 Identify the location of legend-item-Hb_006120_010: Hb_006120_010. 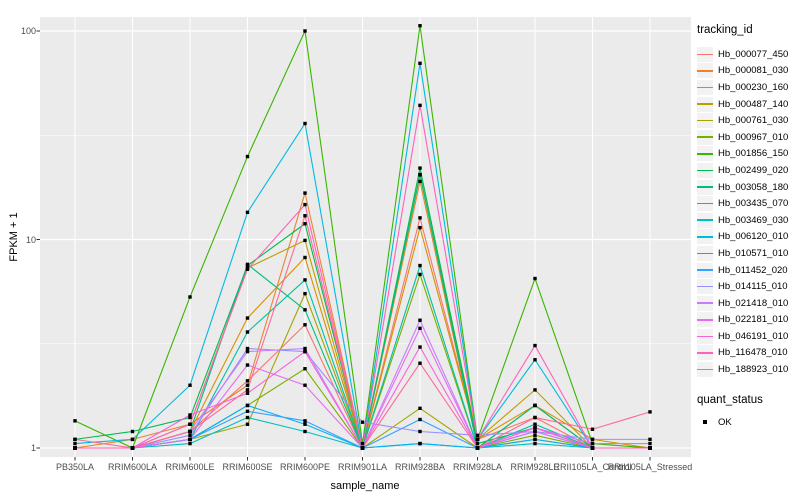
(747, 237).